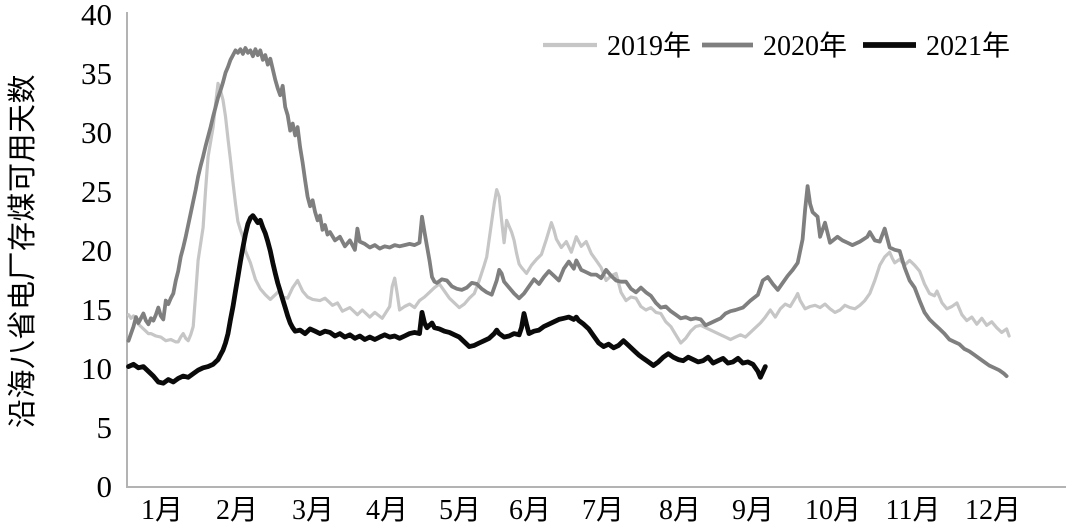 The height and width of the screenshot is (528, 1073). Describe the element at coordinates (105, 486) in the screenshot. I see `y-tick-label: 0` at that location.